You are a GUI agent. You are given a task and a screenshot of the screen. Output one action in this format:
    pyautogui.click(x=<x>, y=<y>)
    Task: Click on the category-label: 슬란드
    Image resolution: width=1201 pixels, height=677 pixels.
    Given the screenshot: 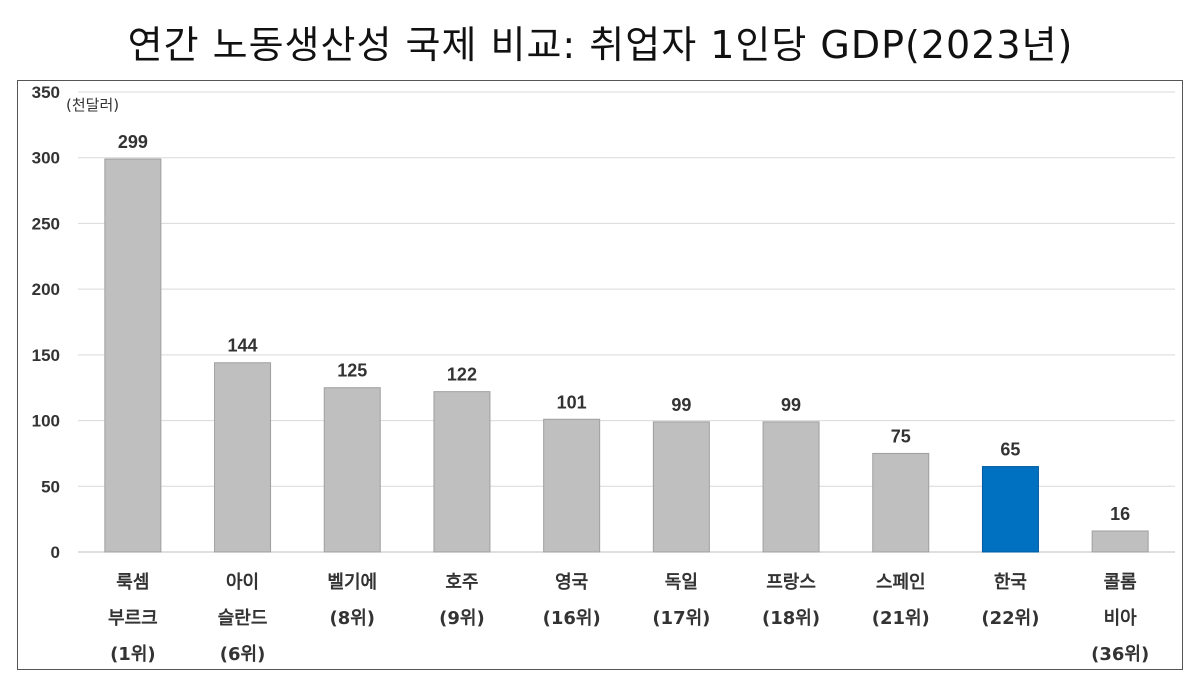 What is the action you would take?
    pyautogui.click(x=243, y=618)
    